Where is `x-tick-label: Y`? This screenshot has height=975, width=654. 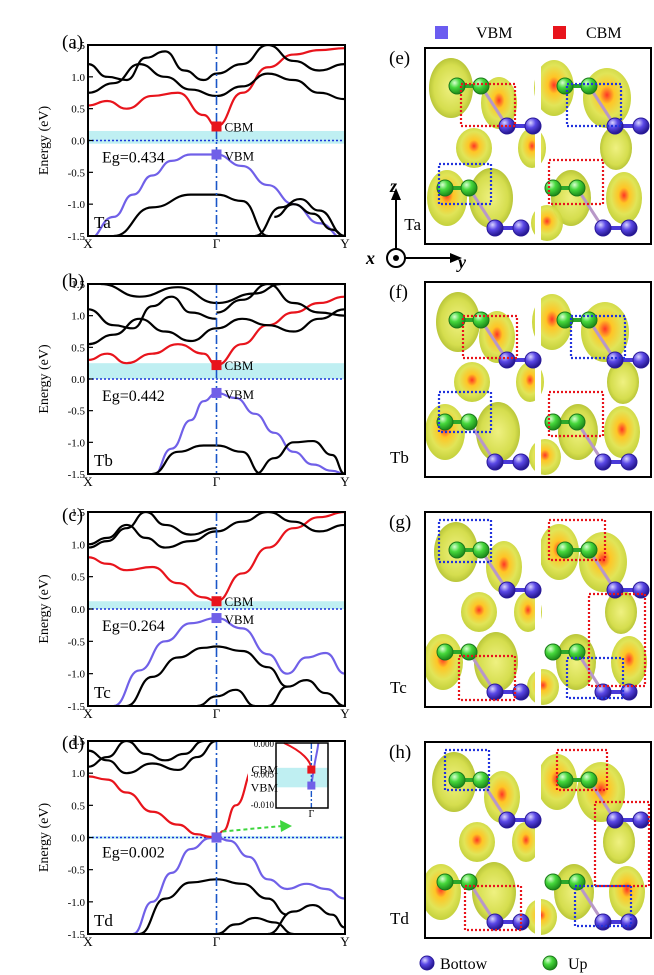
x-tick-label: Y is located at coordinates (345, 713).